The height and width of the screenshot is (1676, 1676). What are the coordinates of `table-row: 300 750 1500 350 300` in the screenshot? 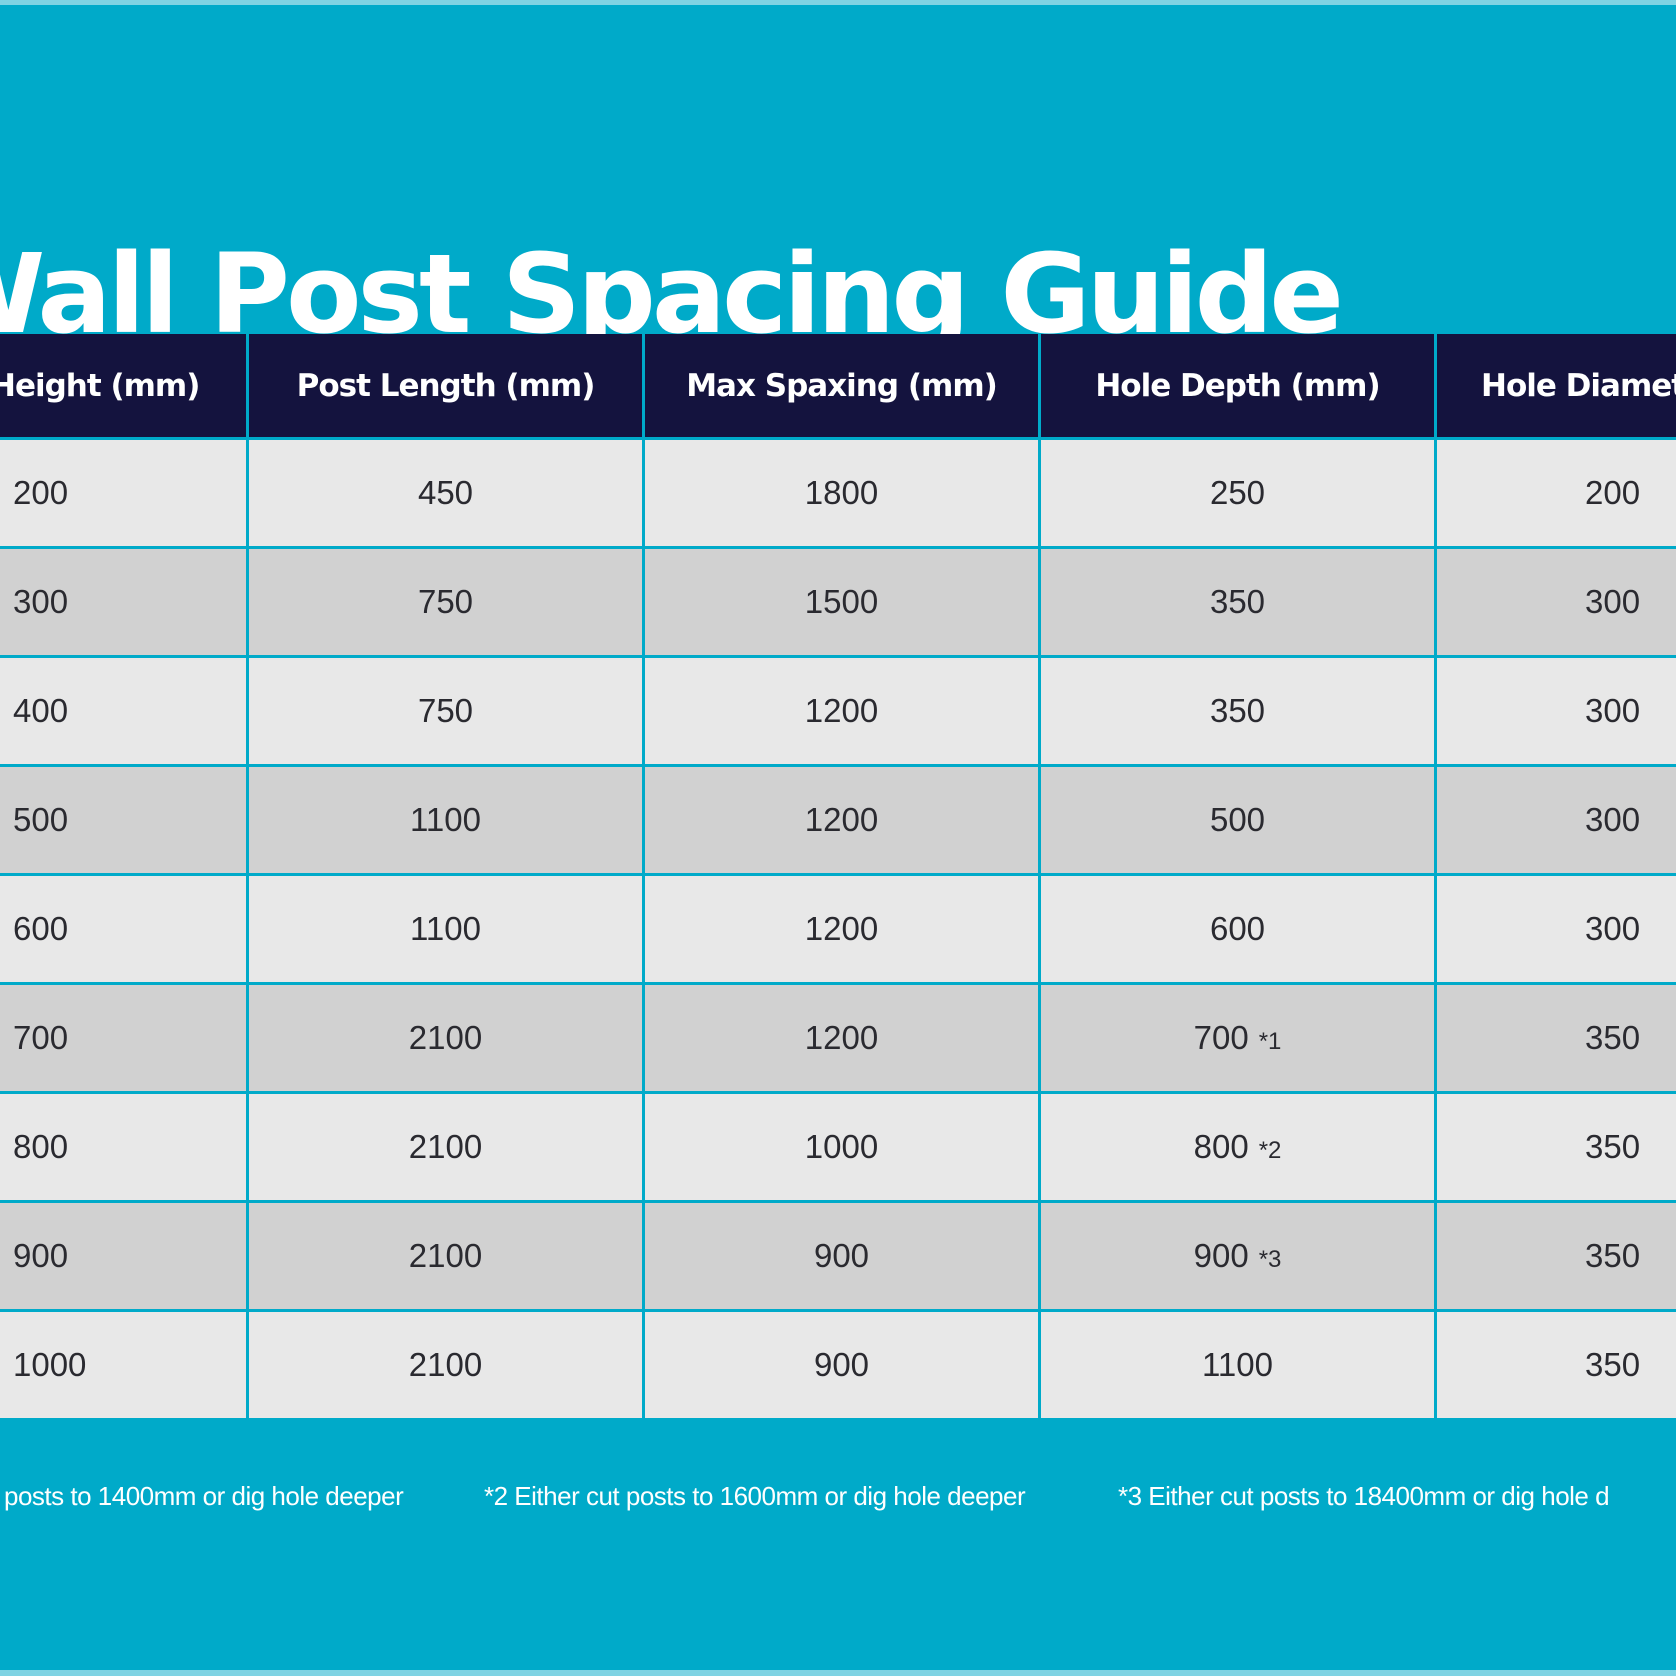 It's located at (838, 602).